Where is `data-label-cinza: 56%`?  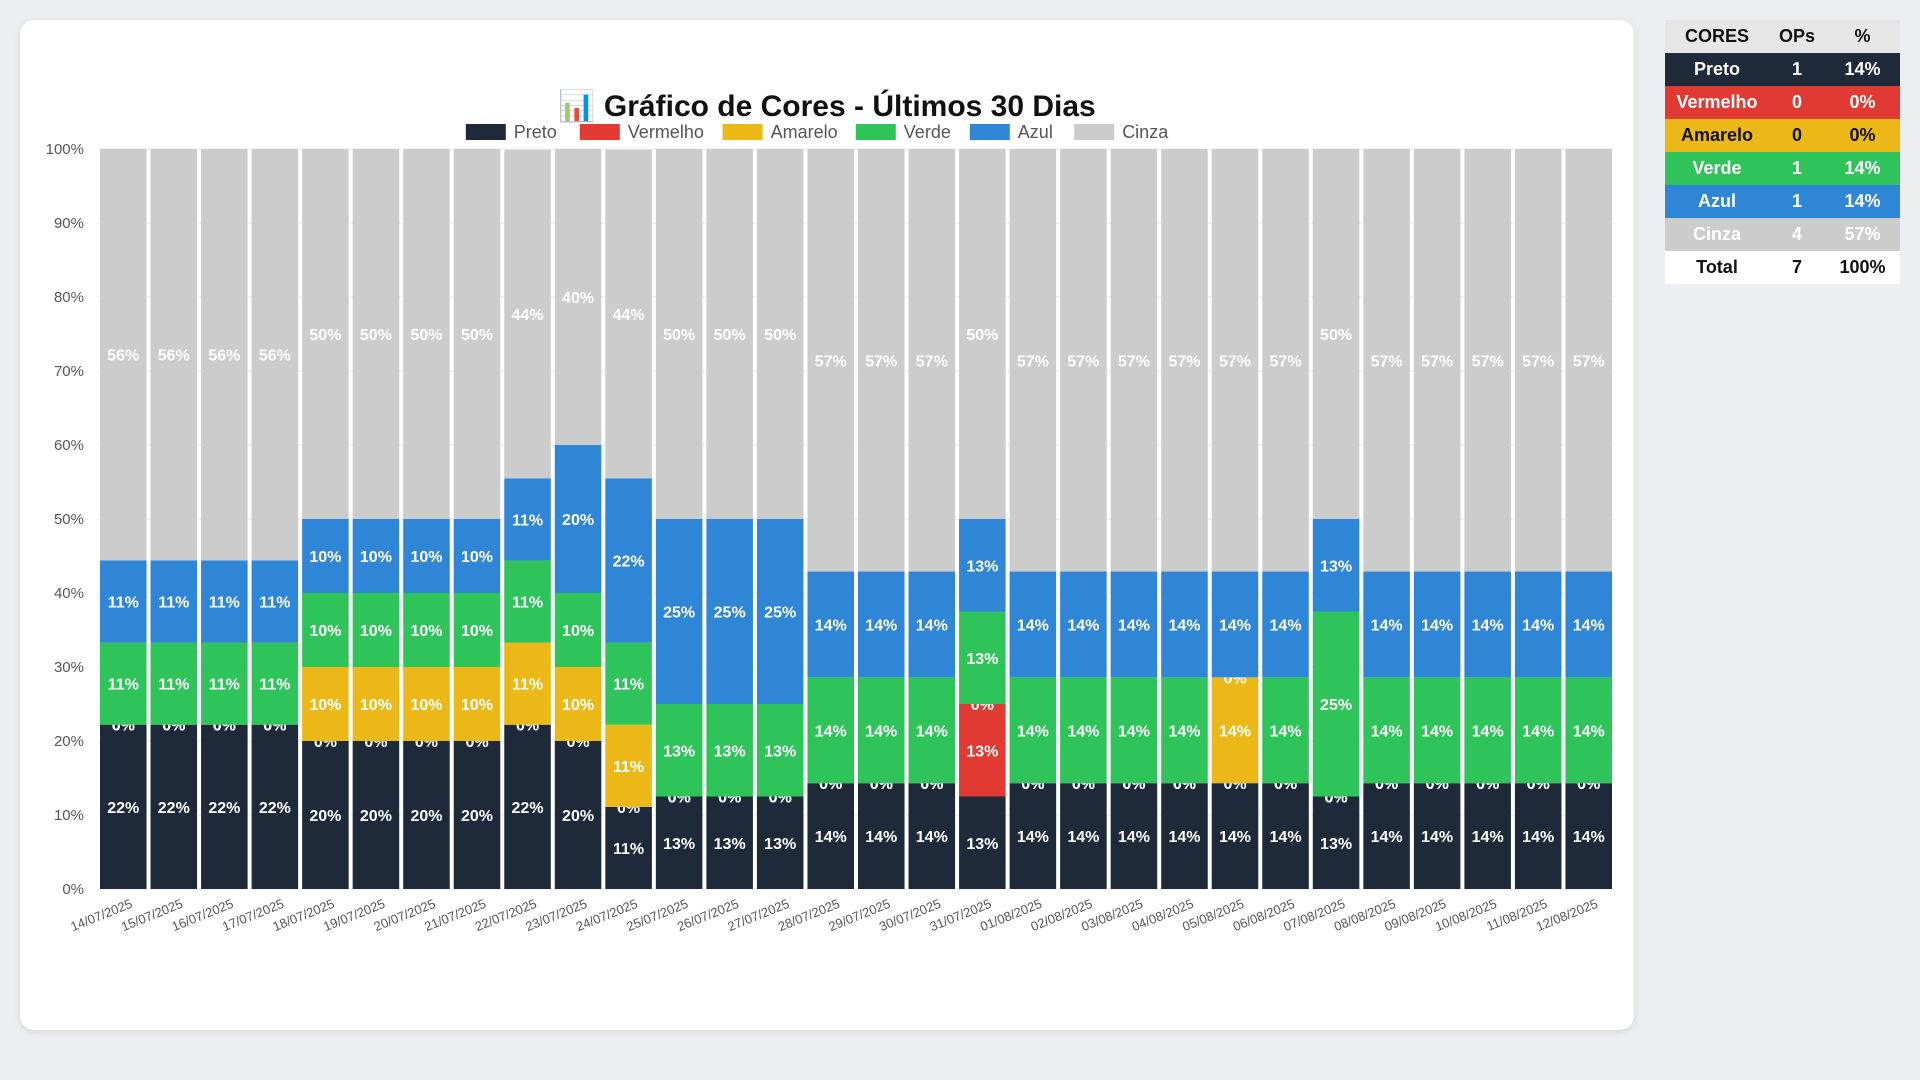
data-label-cinza: 56% is located at coordinates (174, 356).